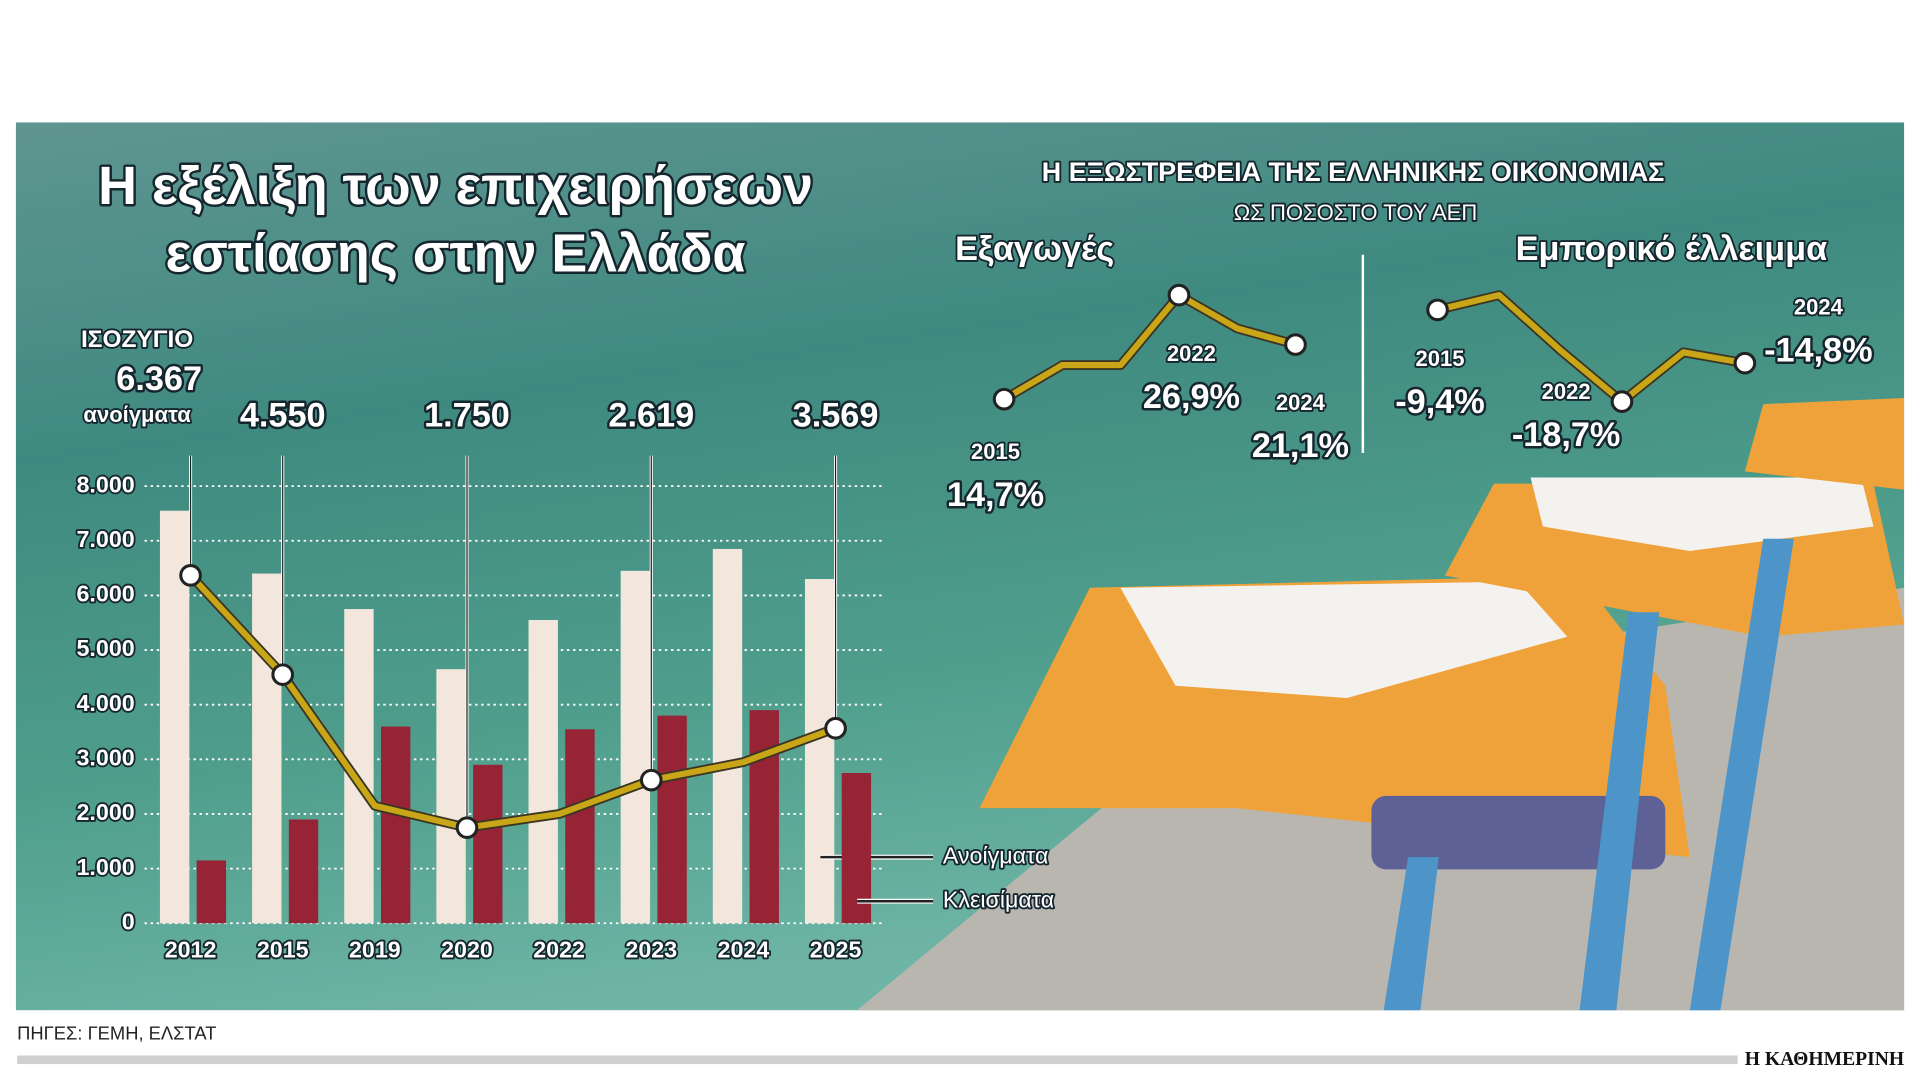  Describe the element at coordinates (191, 950) in the screenshot. I see `x-tick-label: 2012` at that location.